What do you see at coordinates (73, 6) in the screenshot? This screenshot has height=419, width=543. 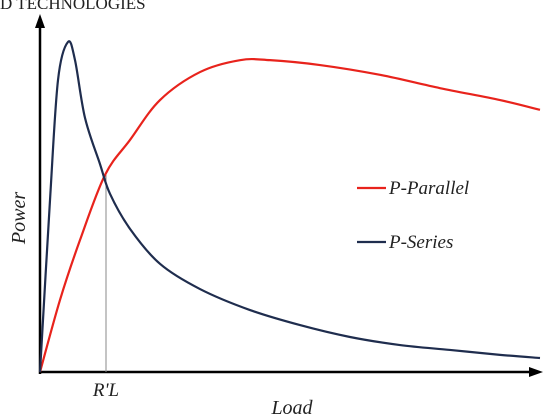 I see `chart-title: D TECHNOLOGIES` at bounding box center [73, 6].